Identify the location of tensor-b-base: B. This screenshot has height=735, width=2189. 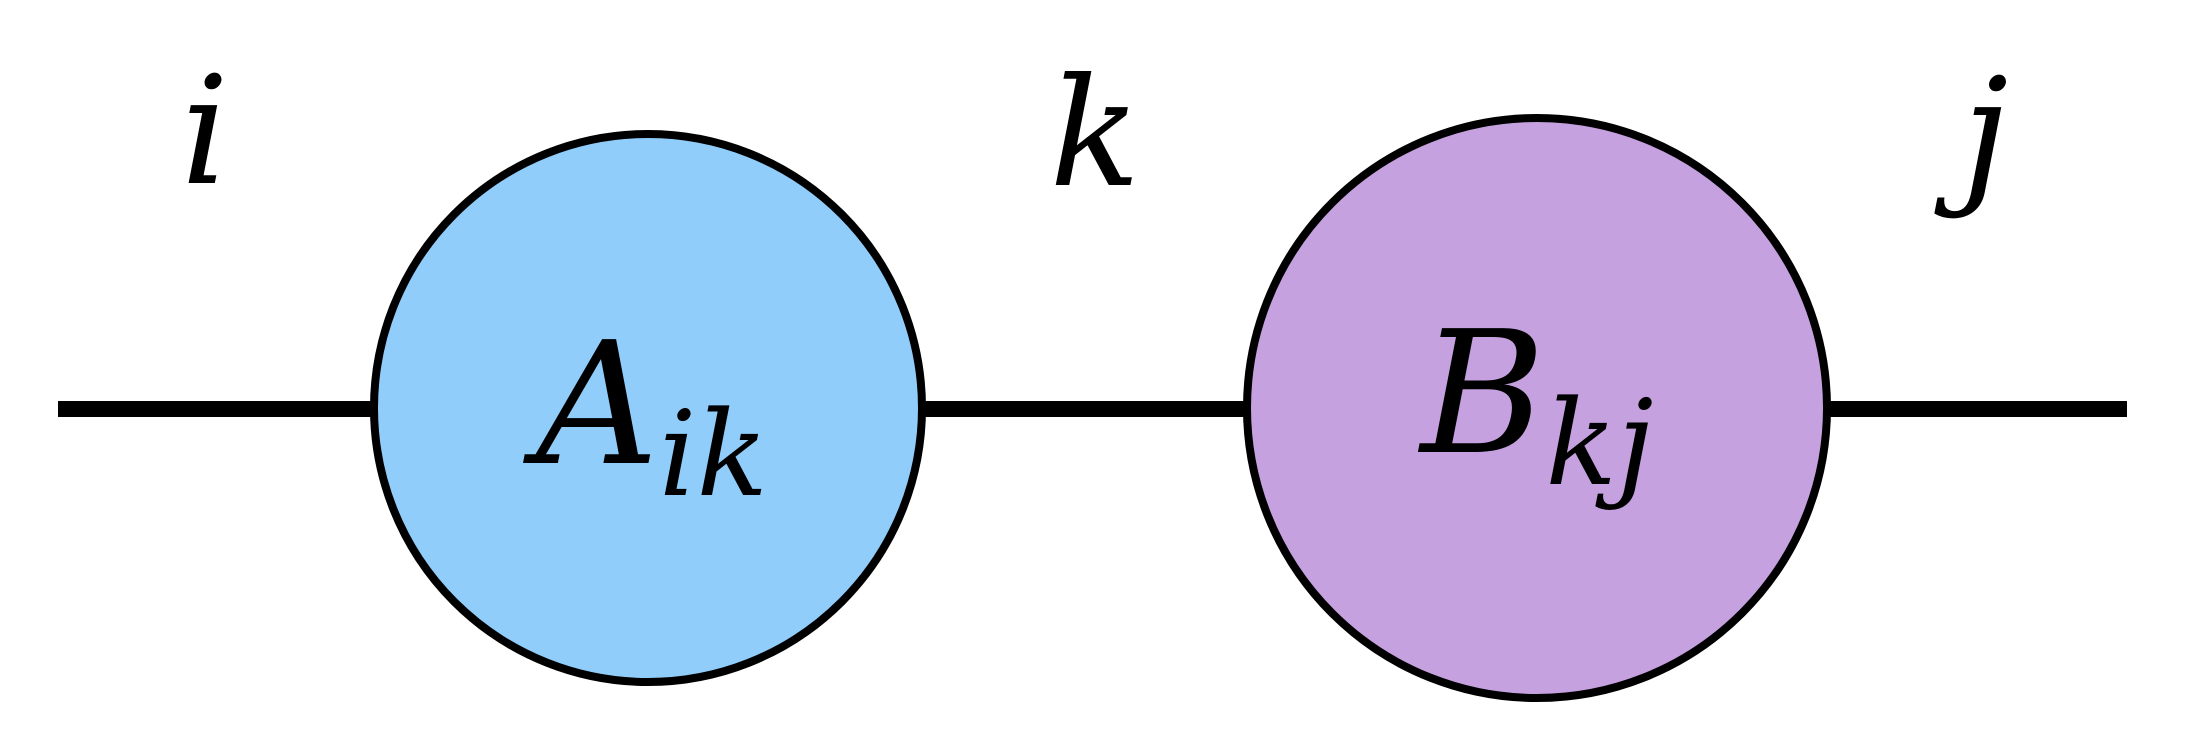
(1481, 394).